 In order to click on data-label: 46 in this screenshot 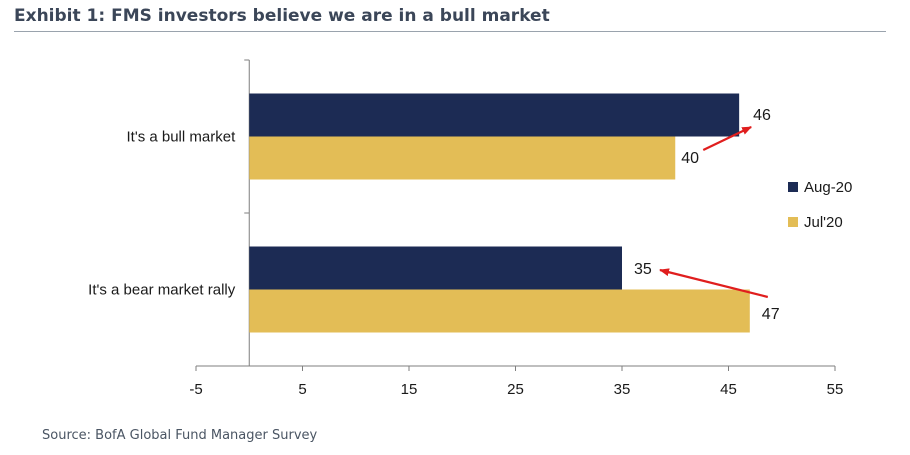, I will do `click(762, 115)`.